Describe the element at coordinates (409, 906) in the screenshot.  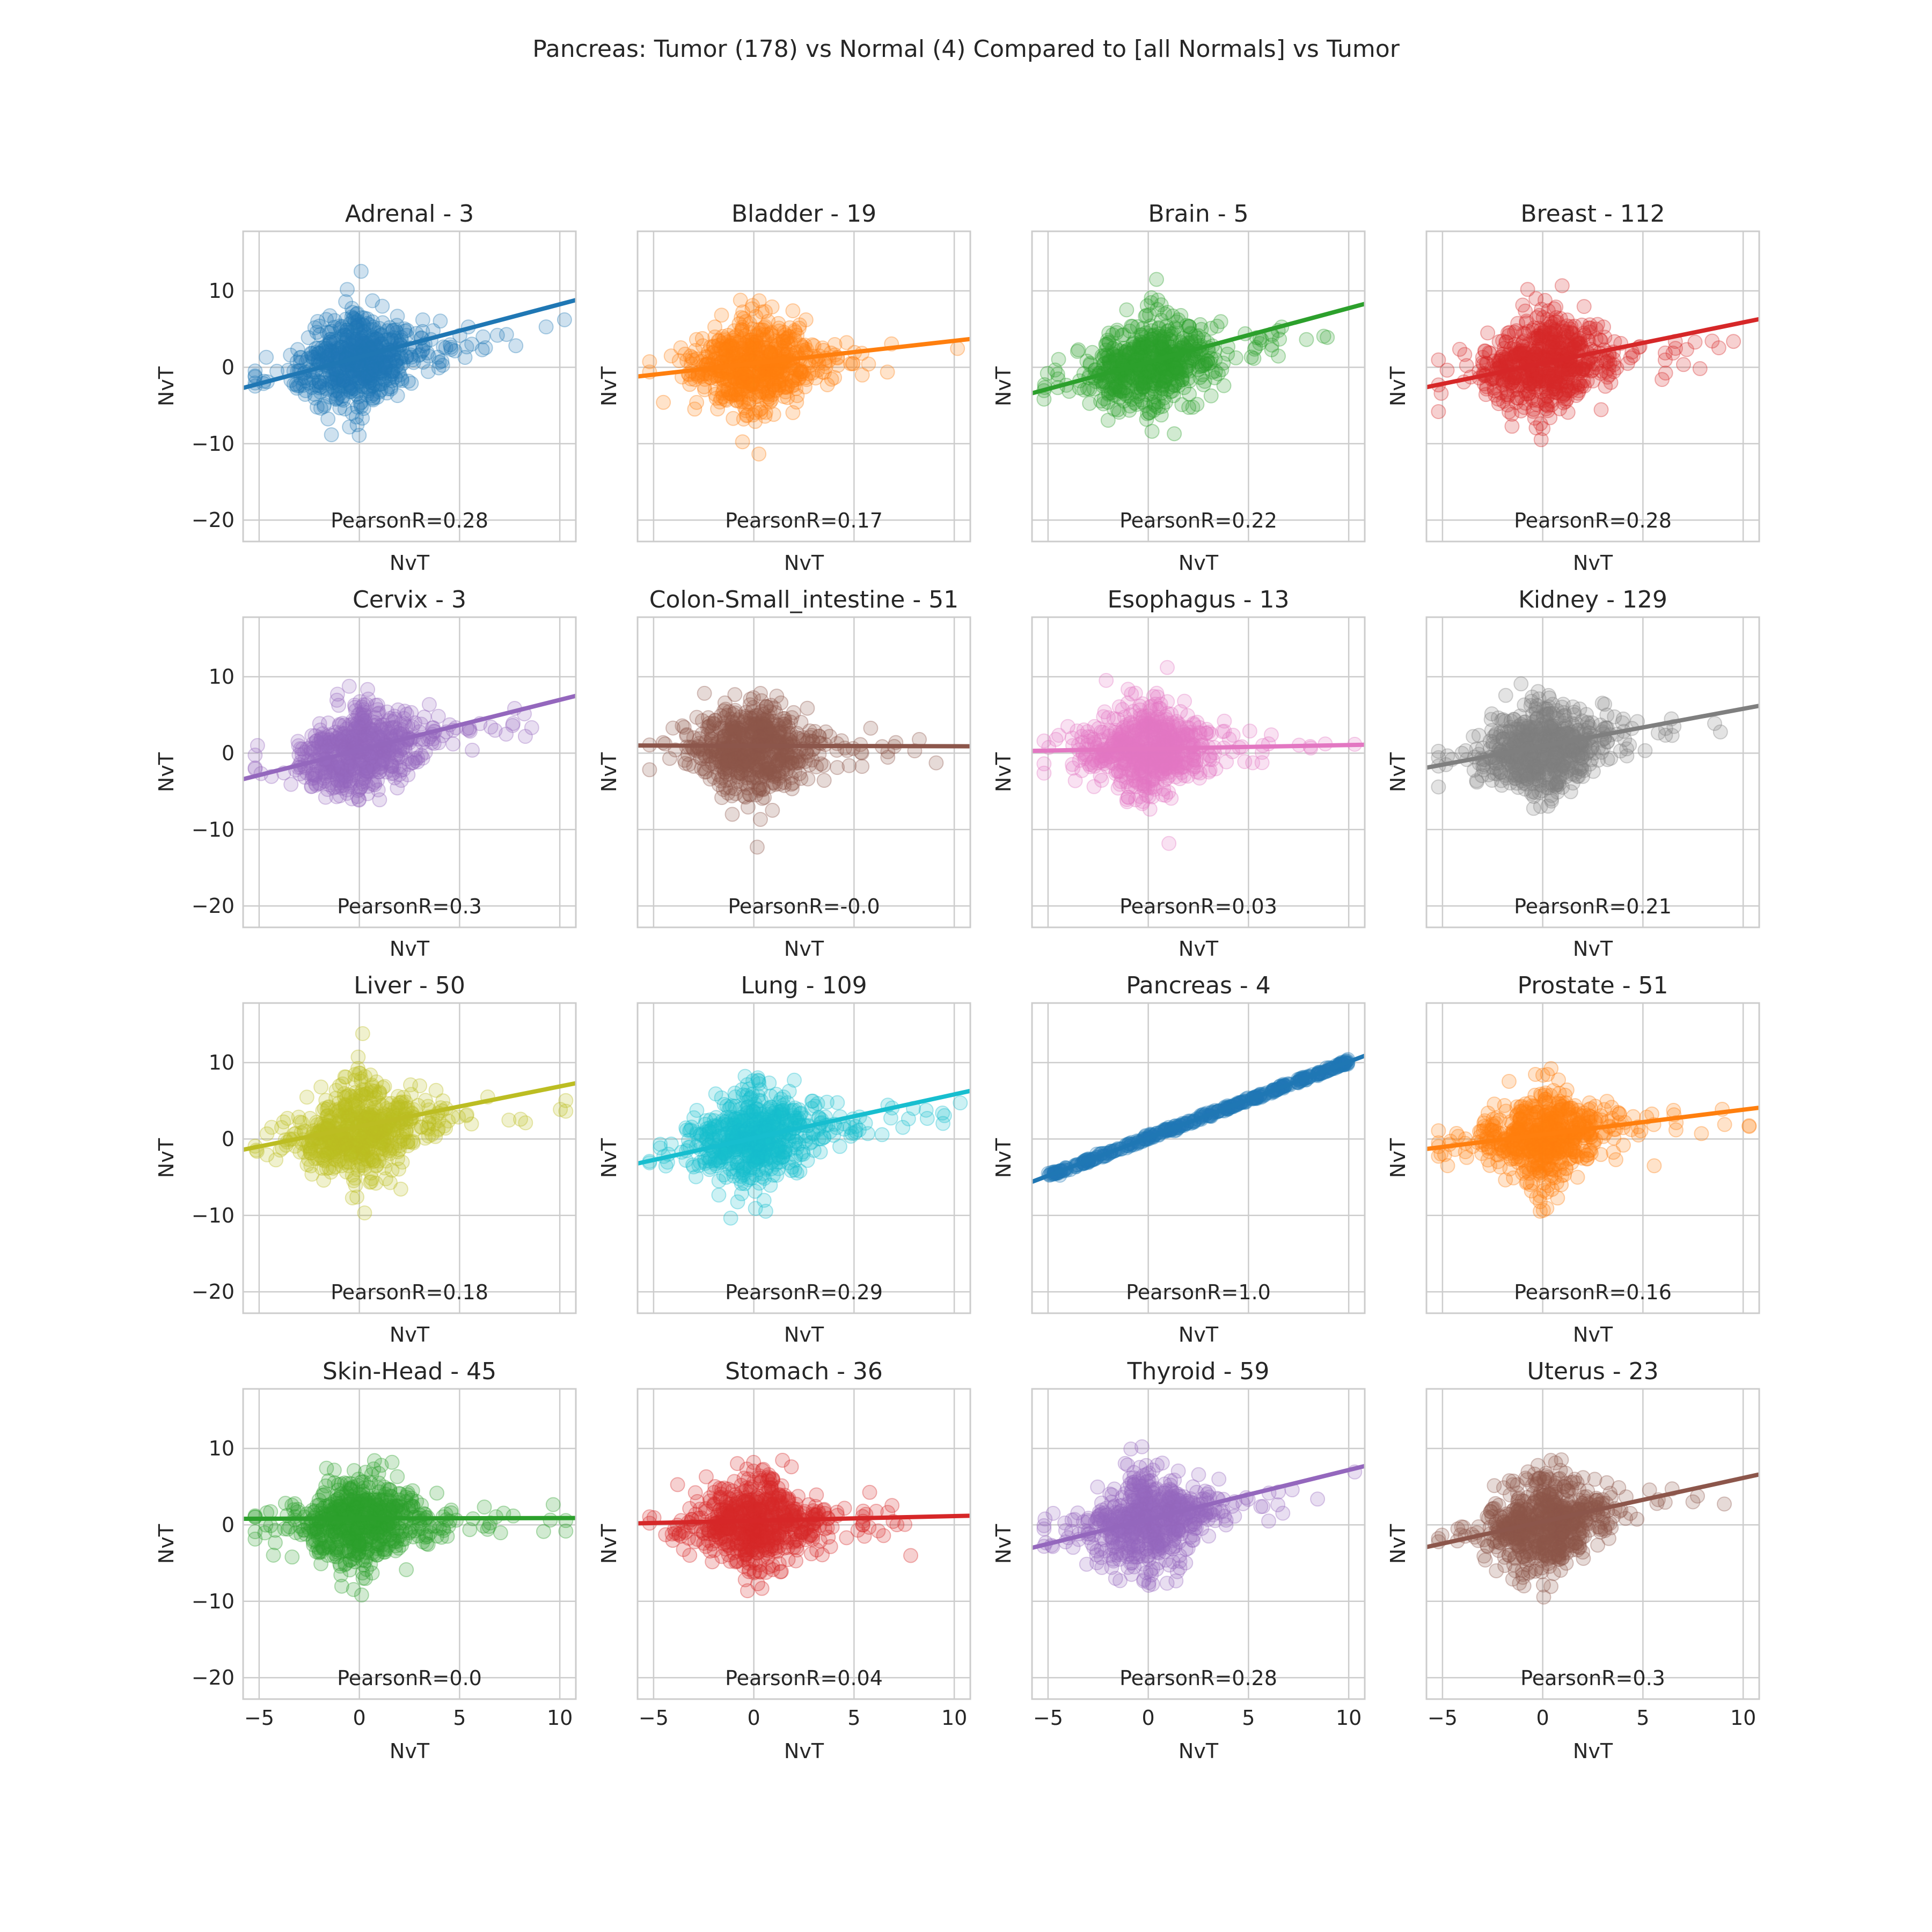
I see `pearson-annotation: PearsonR=0.3` at that location.